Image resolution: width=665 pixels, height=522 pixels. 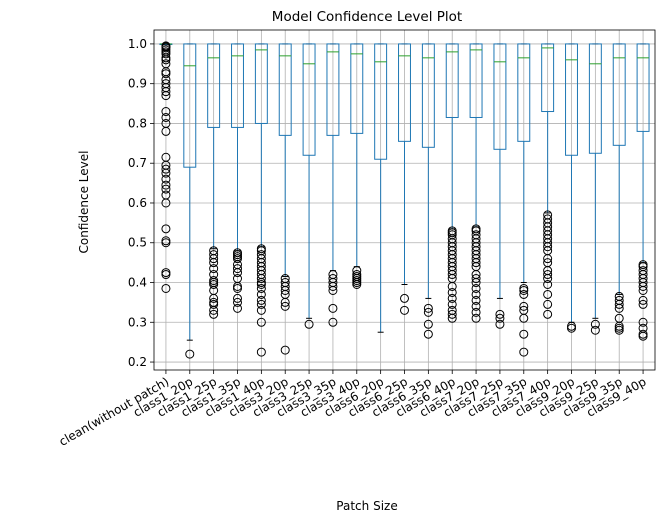 I want to click on chart-title: Model Confidence Level Plot, so click(x=367, y=17).